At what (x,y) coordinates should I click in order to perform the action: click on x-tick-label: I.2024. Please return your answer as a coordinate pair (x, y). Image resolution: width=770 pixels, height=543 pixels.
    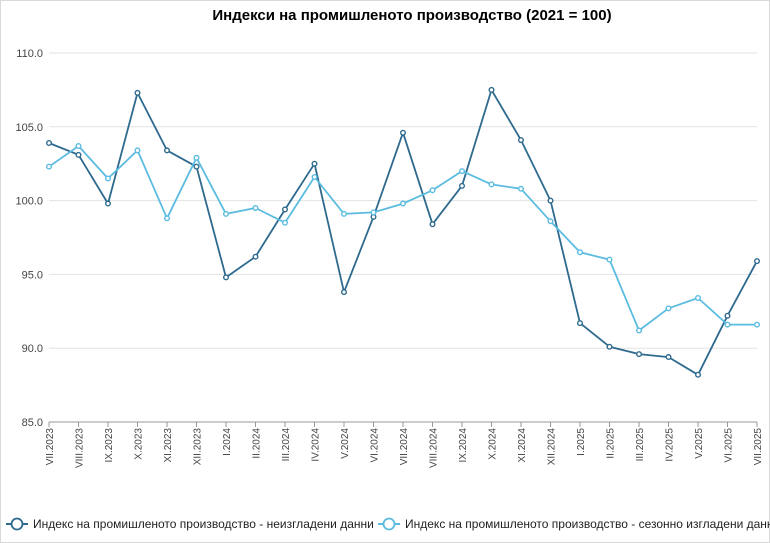
    Looking at the image, I should click on (227, 442).